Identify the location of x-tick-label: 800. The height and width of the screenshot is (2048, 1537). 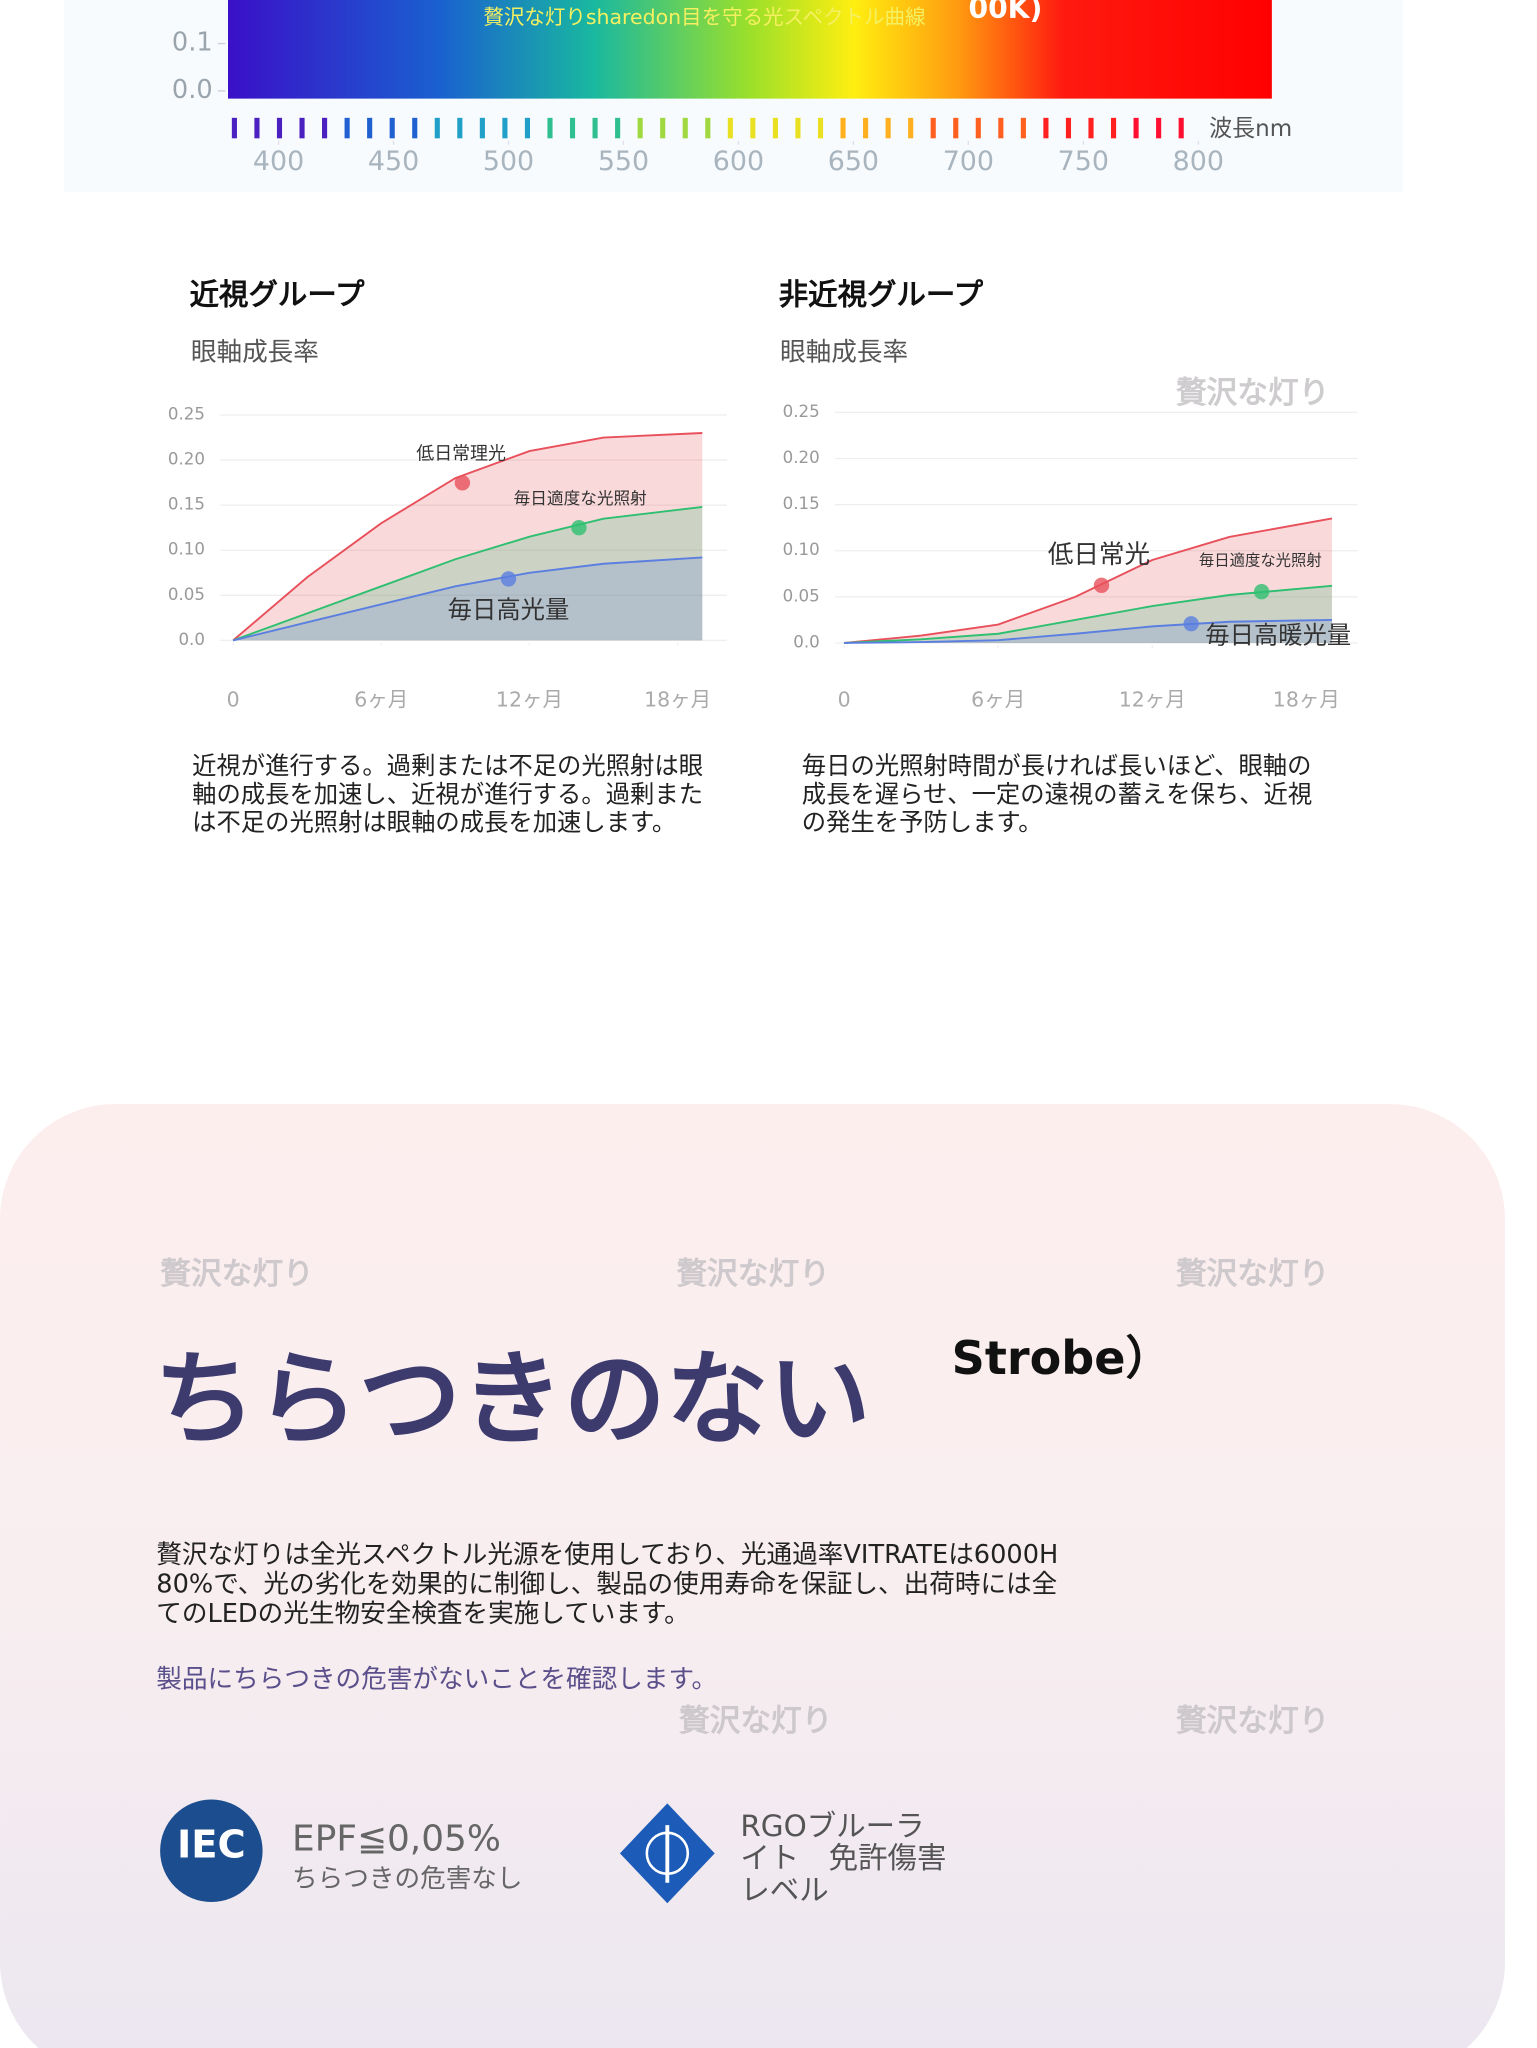
(1198, 161).